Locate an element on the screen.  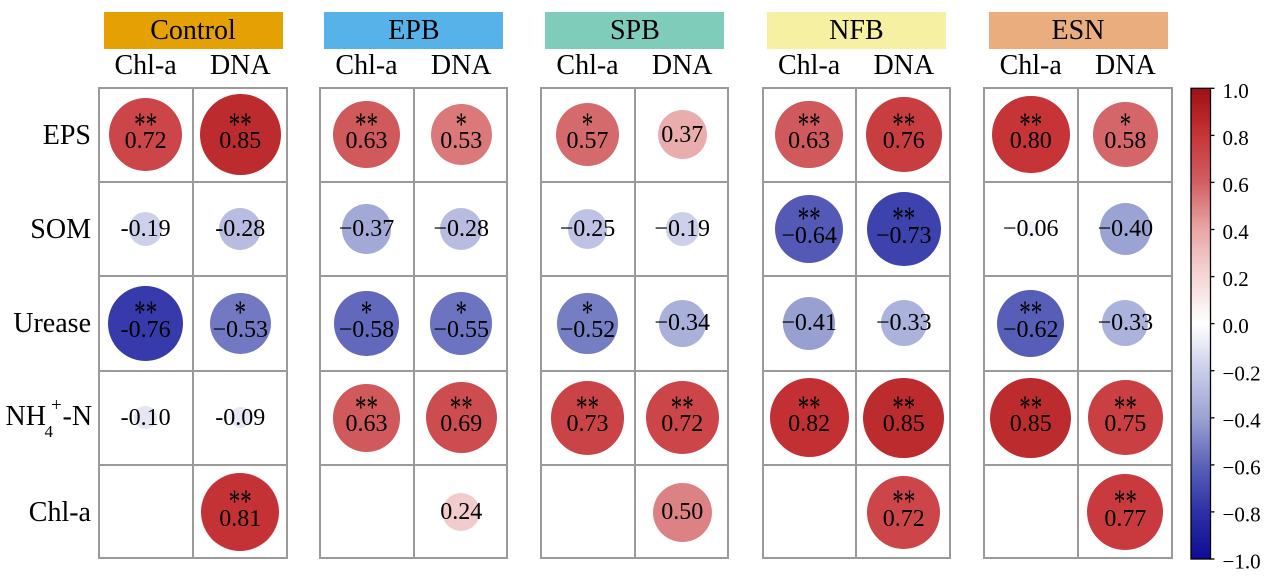
svg-text: 0.6 is located at coordinates (1236, 185).